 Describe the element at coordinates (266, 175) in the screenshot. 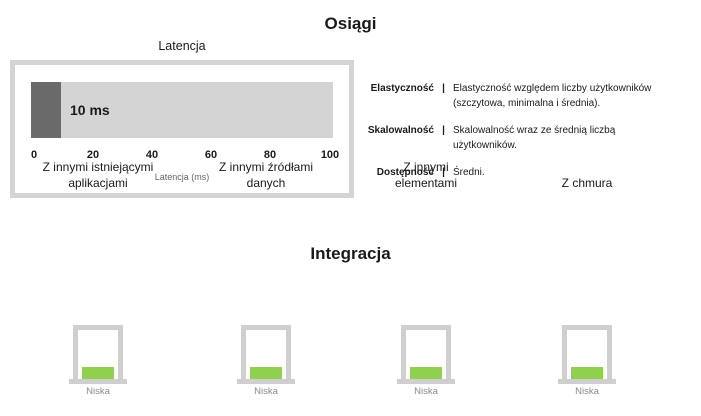

I see `integration-label: Z innymi źródłami danych` at that location.